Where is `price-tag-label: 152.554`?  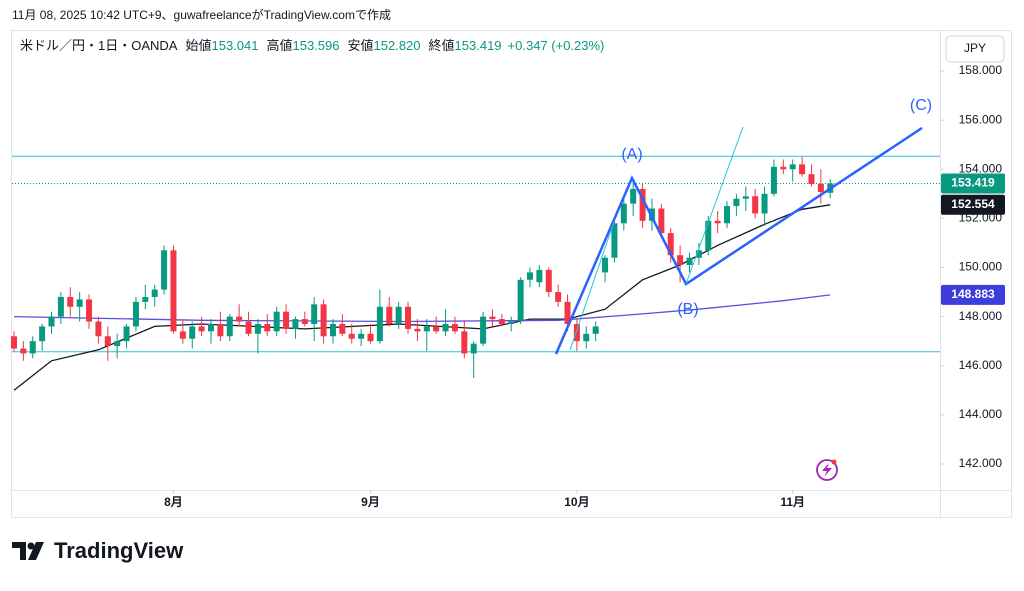
price-tag-label: 152.554 is located at coordinates (973, 204).